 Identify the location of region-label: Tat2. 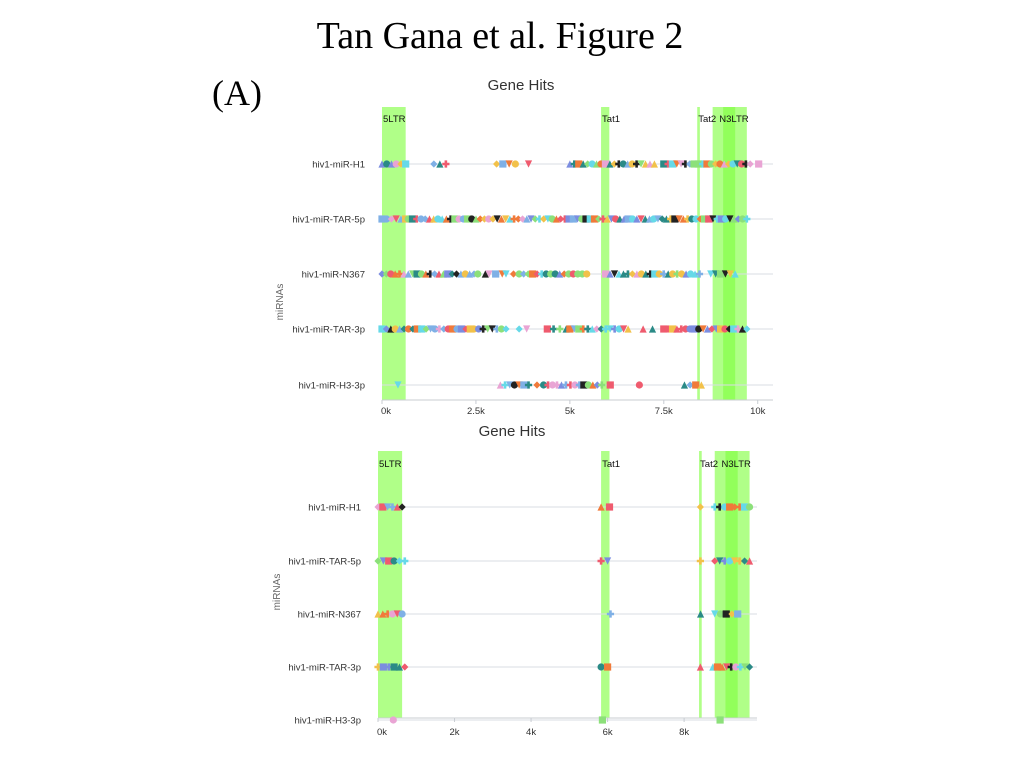
(707, 119).